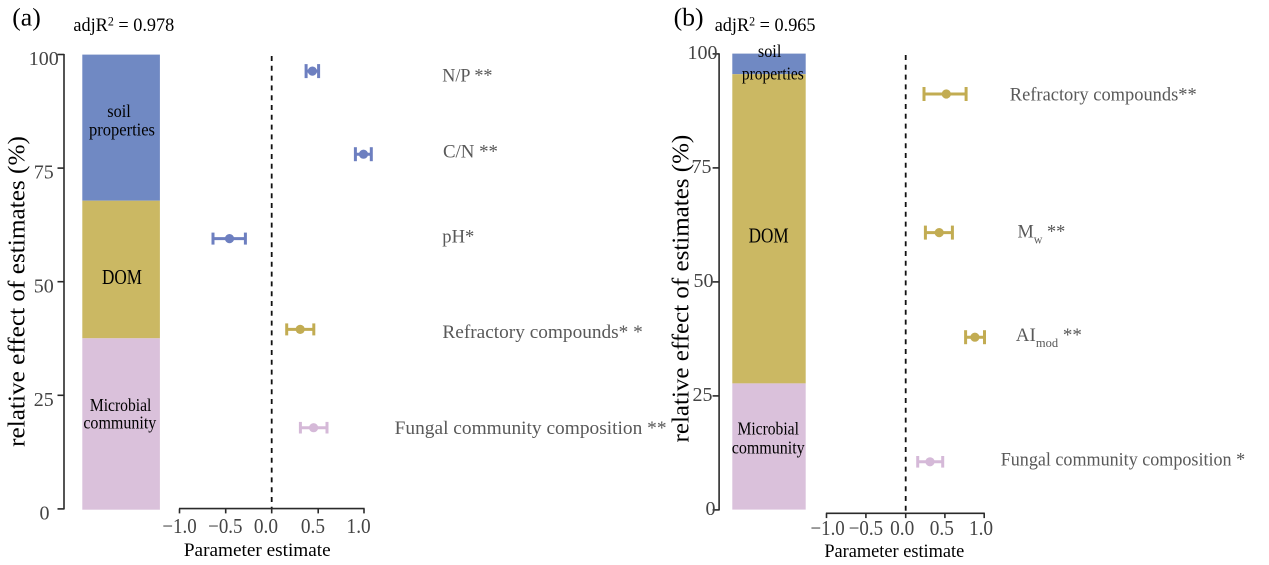  What do you see at coordinates (765, 25) in the screenshot?
I see `svg-text: adjR2 = 0.965` at bounding box center [765, 25].